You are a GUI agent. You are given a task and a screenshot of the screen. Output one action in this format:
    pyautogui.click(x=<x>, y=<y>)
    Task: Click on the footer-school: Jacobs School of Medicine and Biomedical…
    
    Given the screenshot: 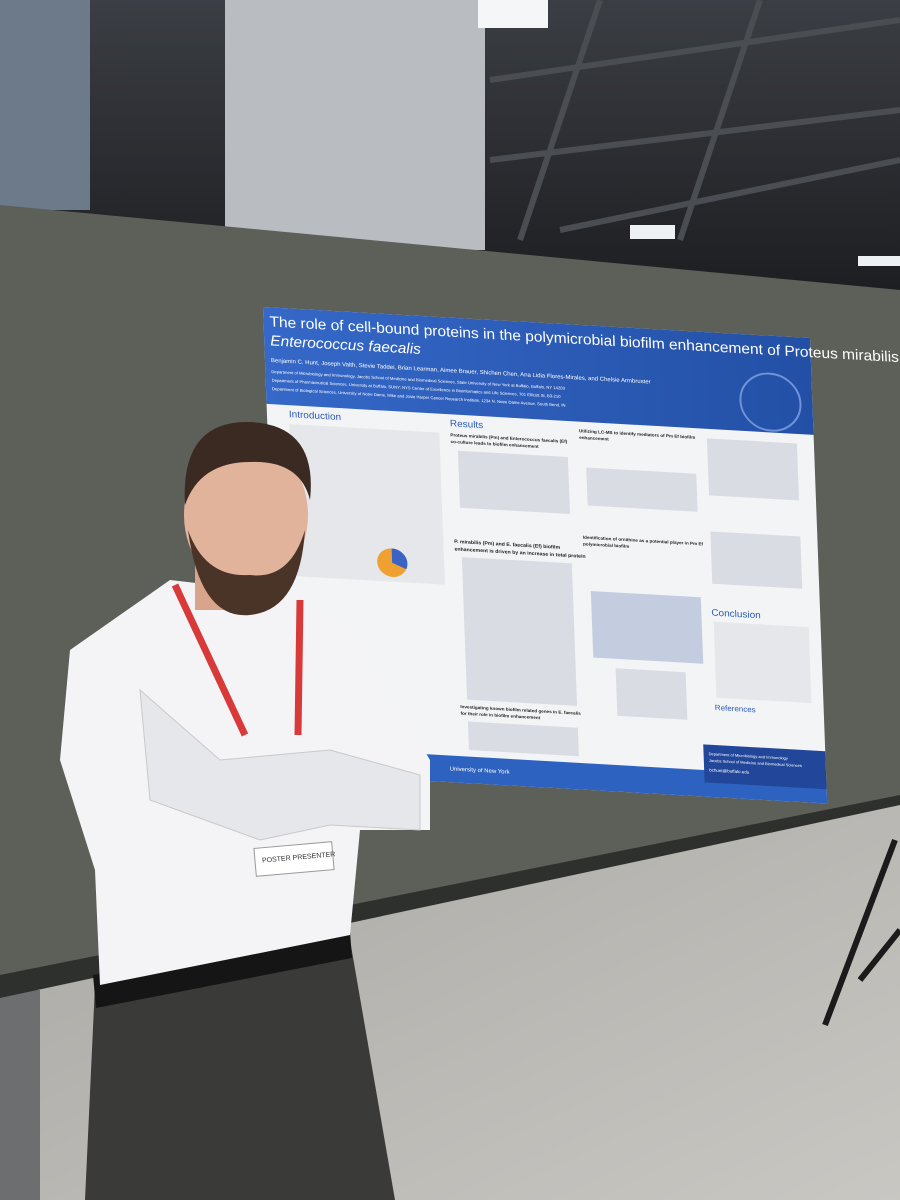 What is the action you would take?
    pyautogui.click(x=755, y=763)
    